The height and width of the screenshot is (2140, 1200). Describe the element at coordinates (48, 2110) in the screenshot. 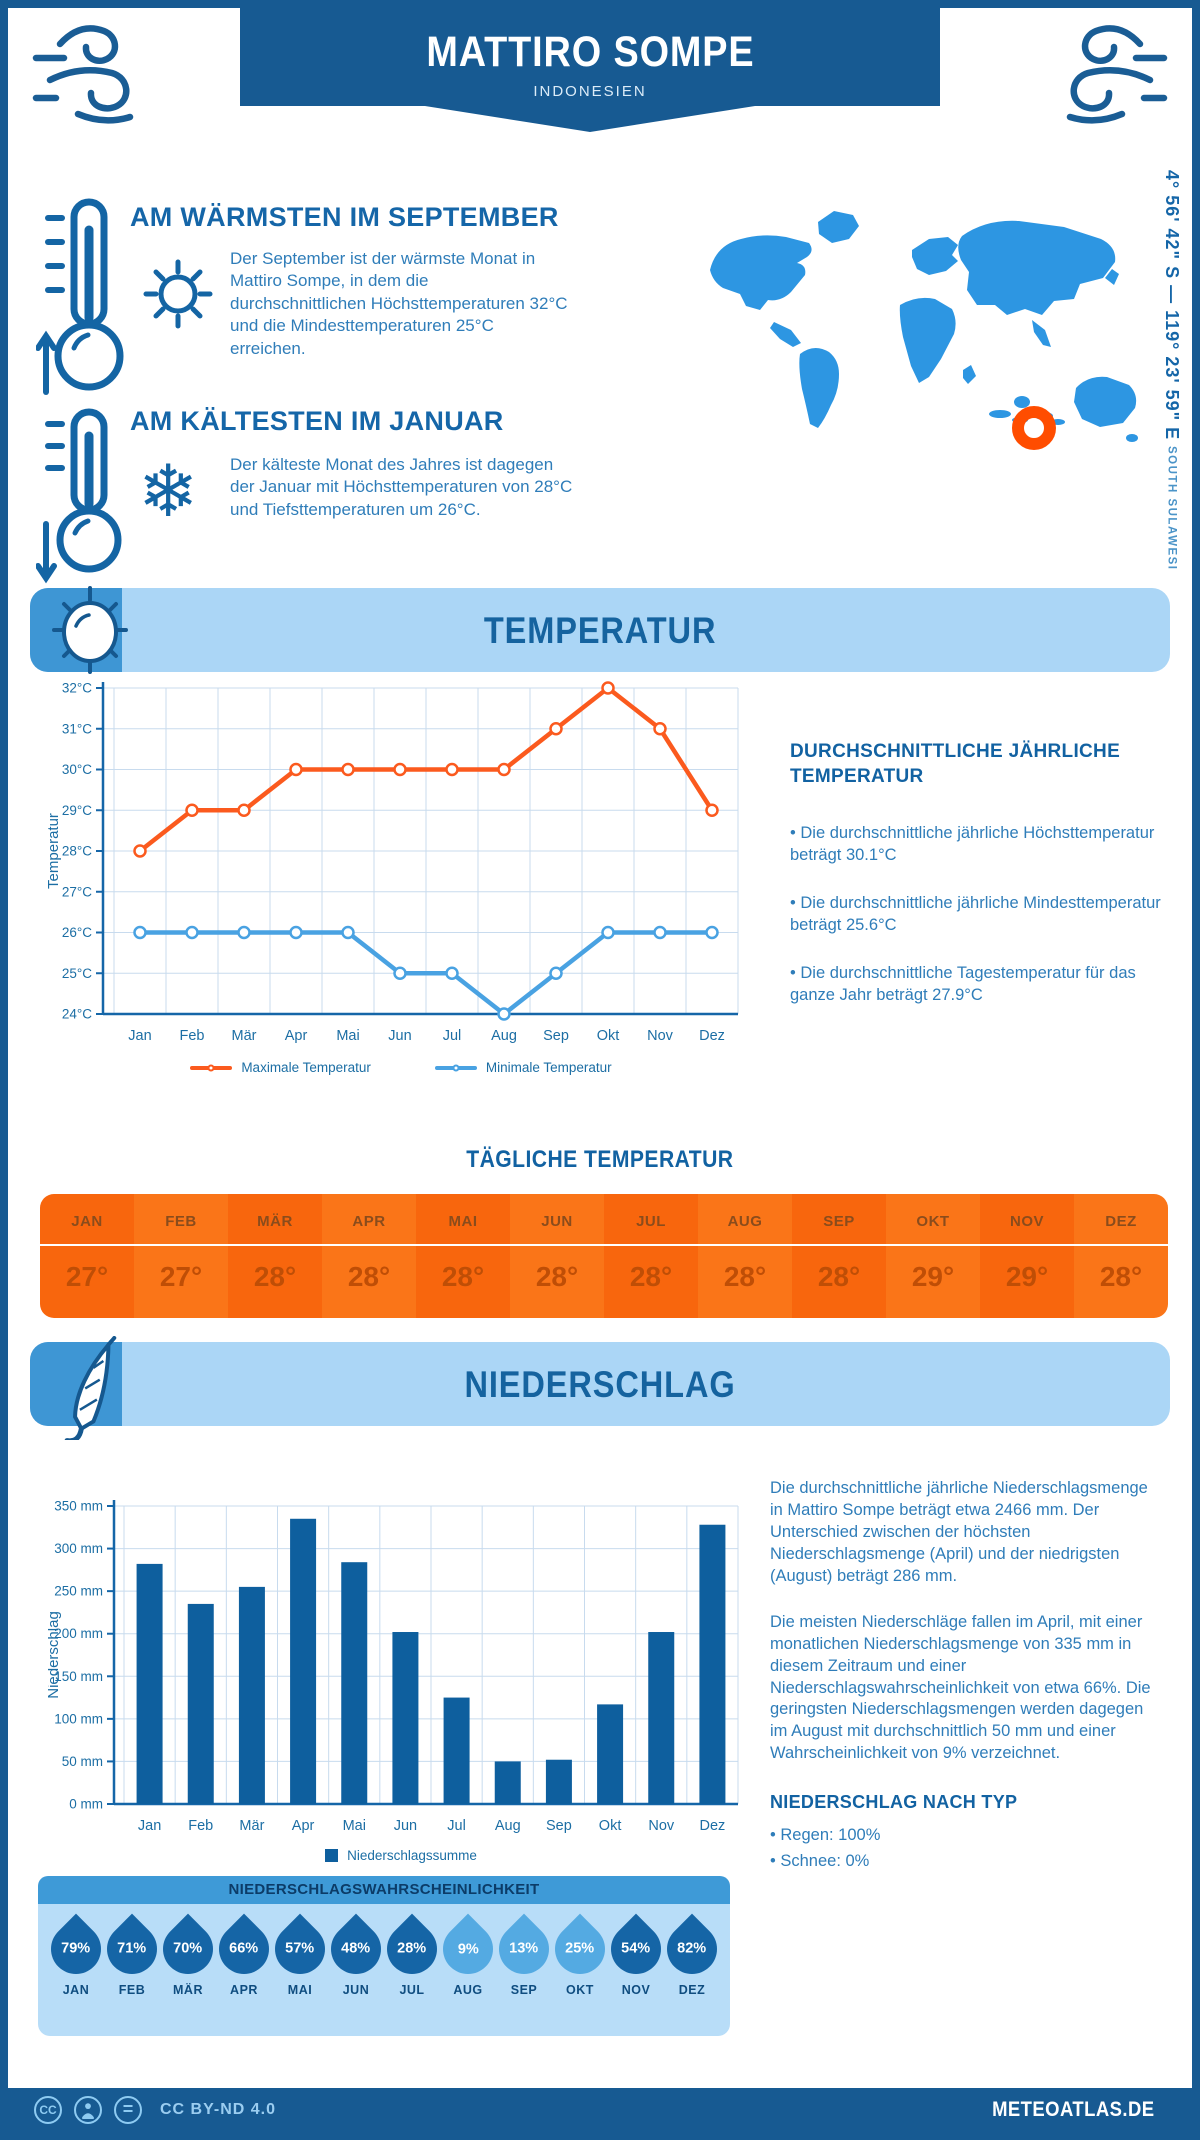

I see `cc-icon: CC` at that location.